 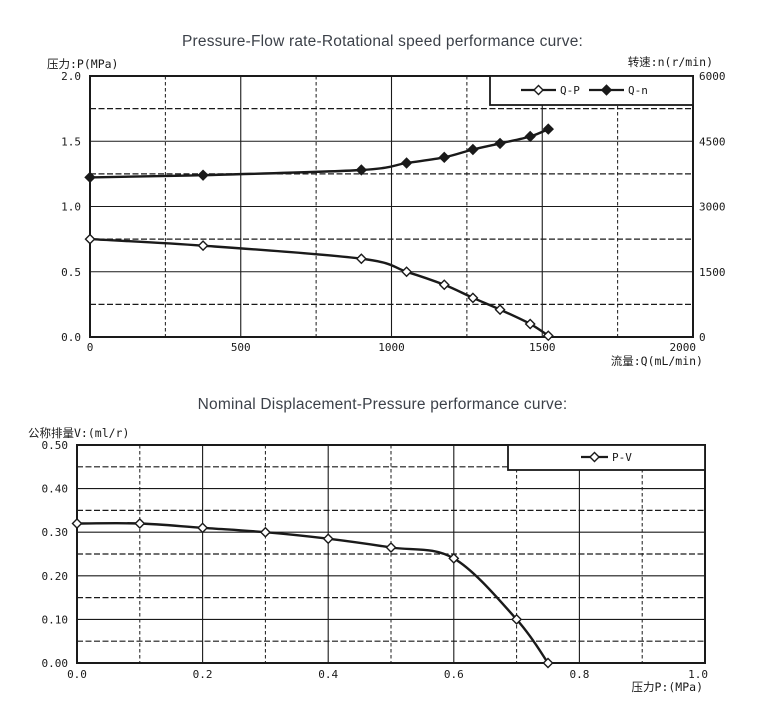 I want to click on legend-label-P-V: P-V, so click(x=622, y=457).